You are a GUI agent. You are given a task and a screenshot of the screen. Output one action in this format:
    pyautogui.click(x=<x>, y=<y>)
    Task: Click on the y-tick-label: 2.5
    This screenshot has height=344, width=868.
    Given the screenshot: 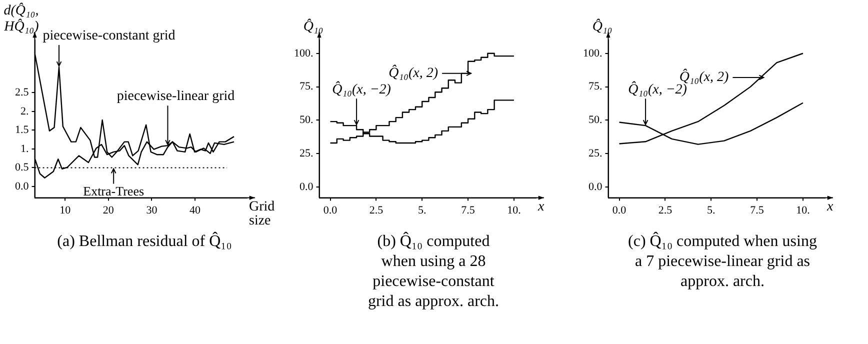 What is the action you would take?
    pyautogui.click(x=22, y=92)
    